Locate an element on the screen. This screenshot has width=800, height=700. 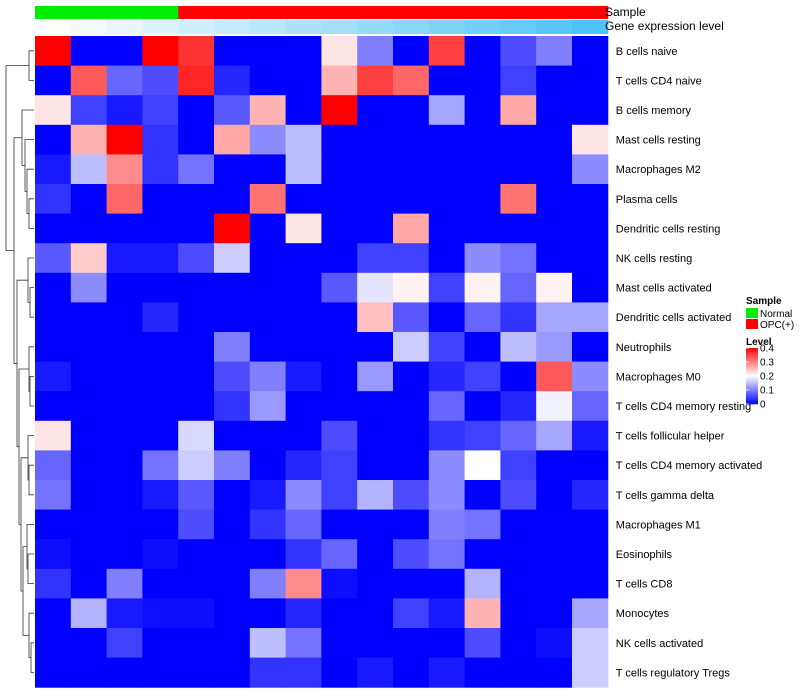
colorbar-tick-label: 0.4 is located at coordinates (767, 349).